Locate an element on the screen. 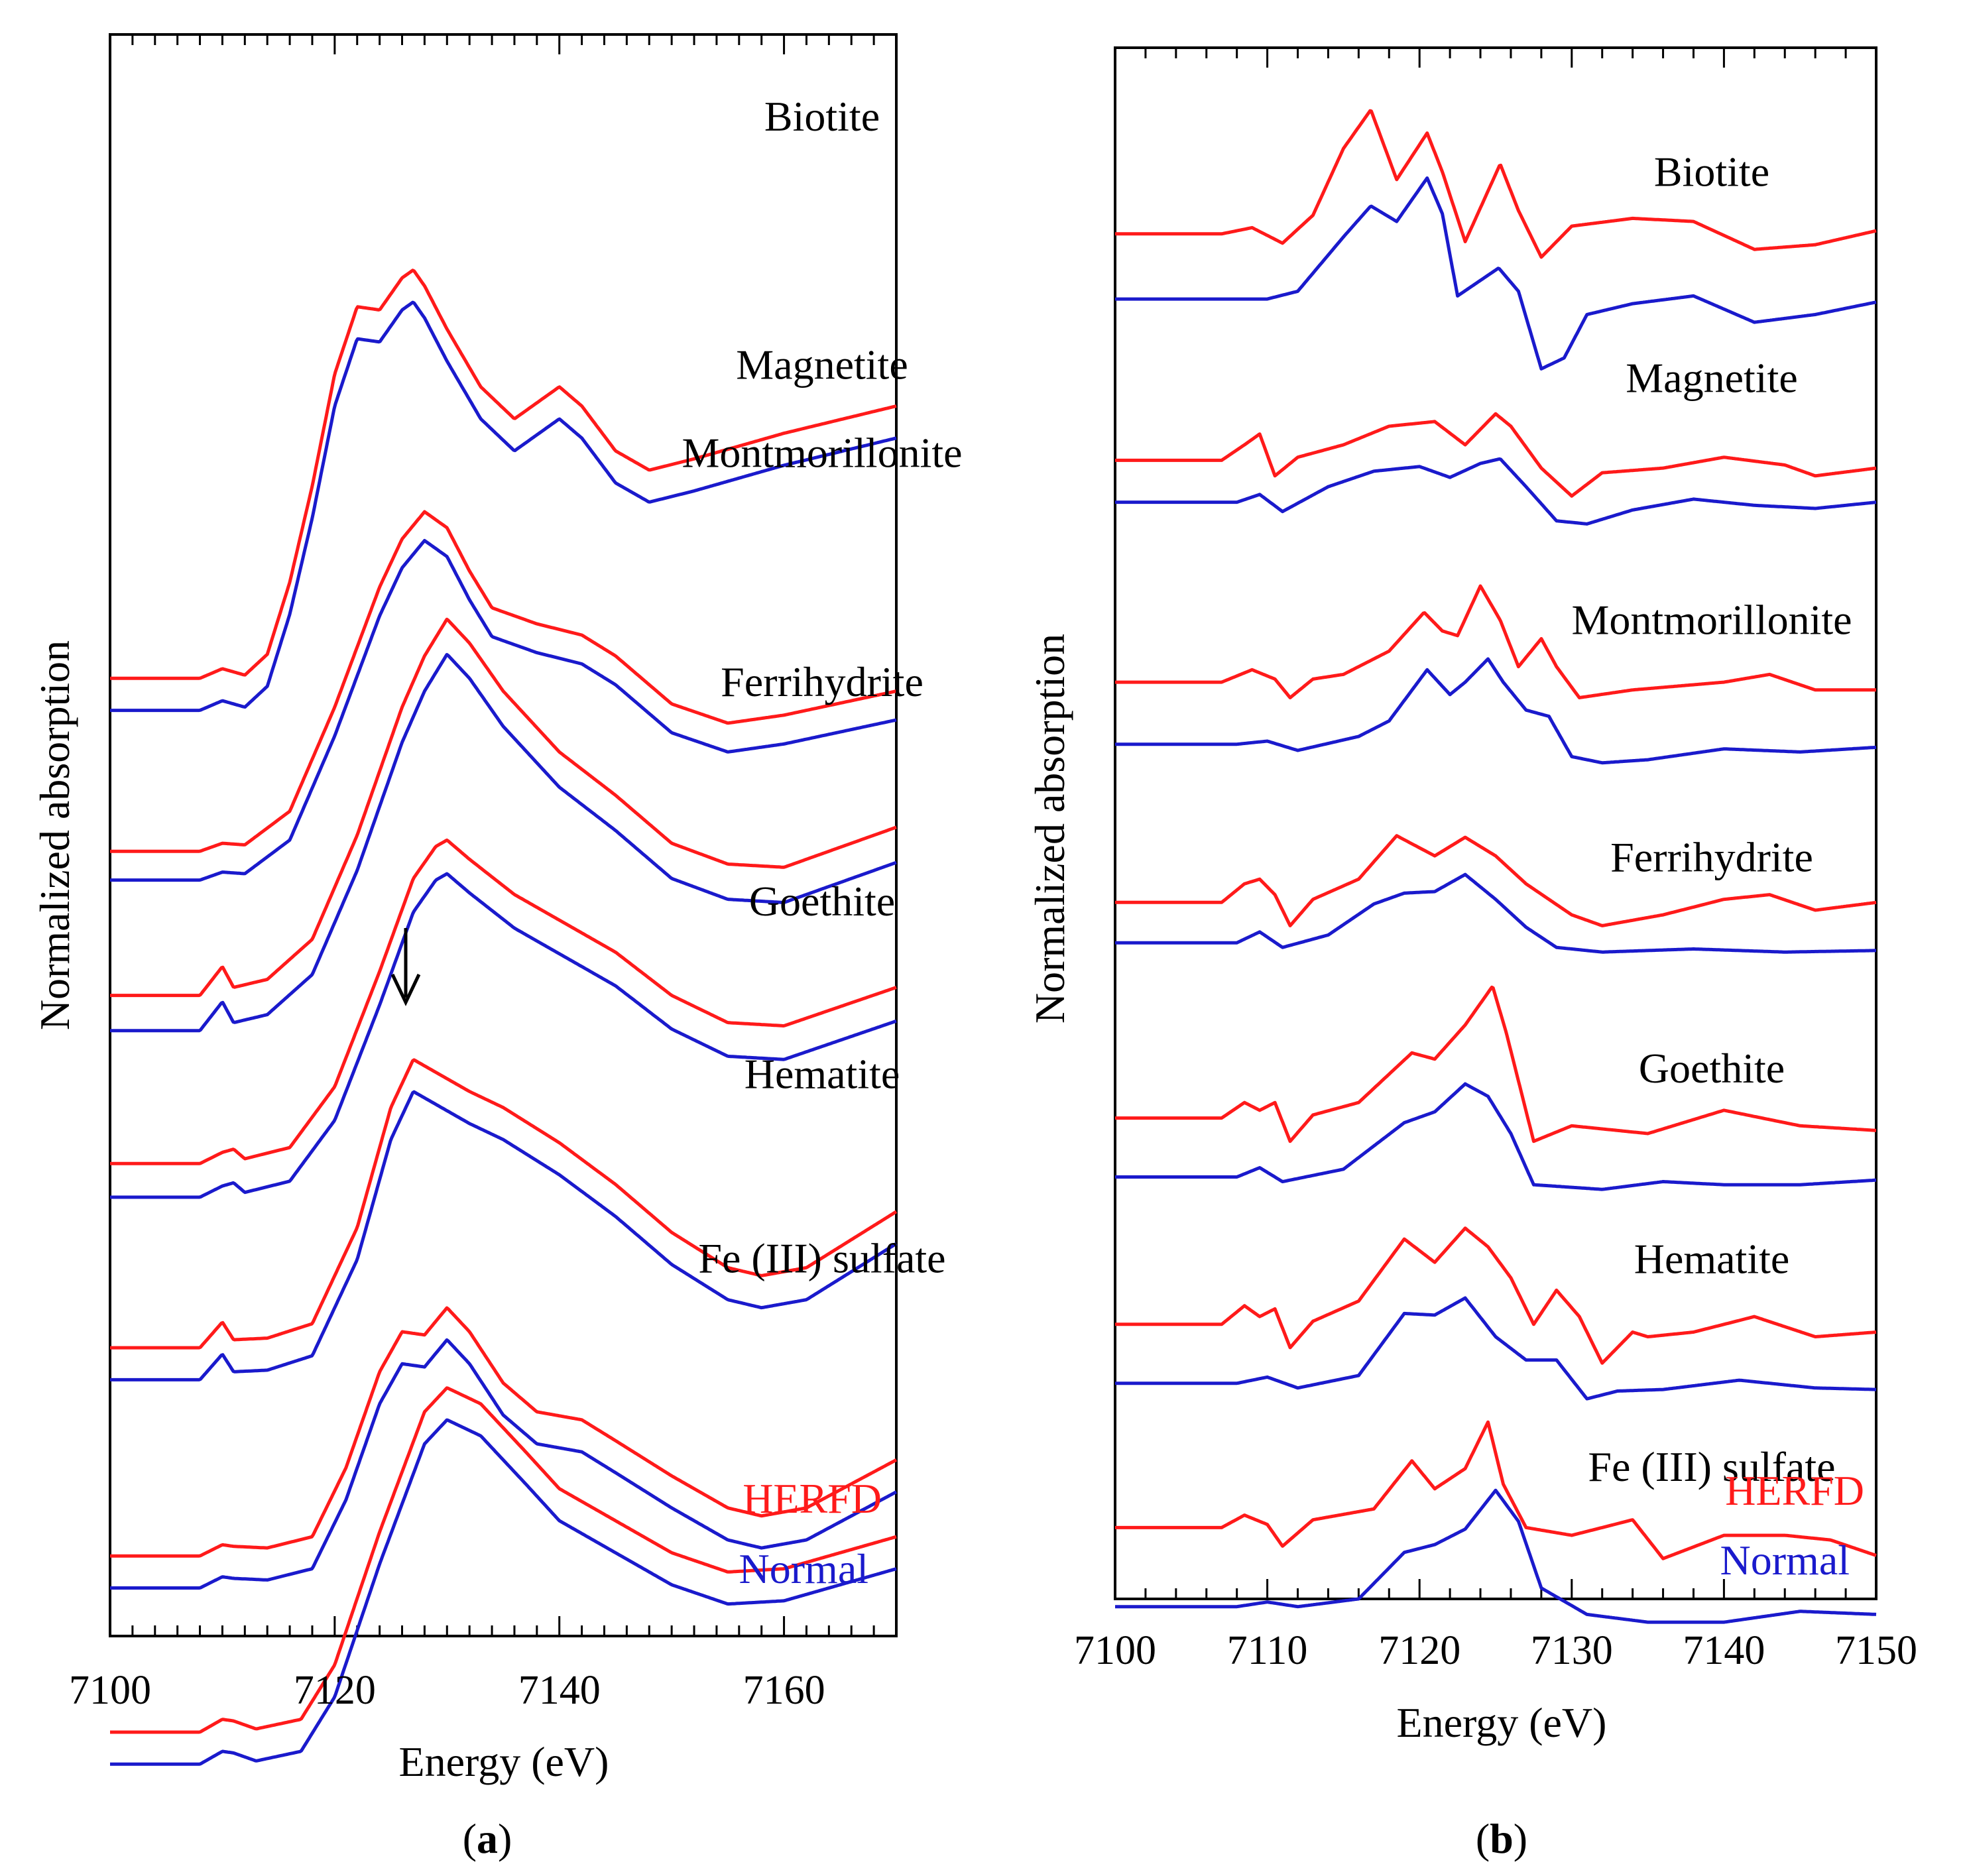 The image size is (1965, 1876). panel-a-letter: a is located at coordinates (487, 1838).